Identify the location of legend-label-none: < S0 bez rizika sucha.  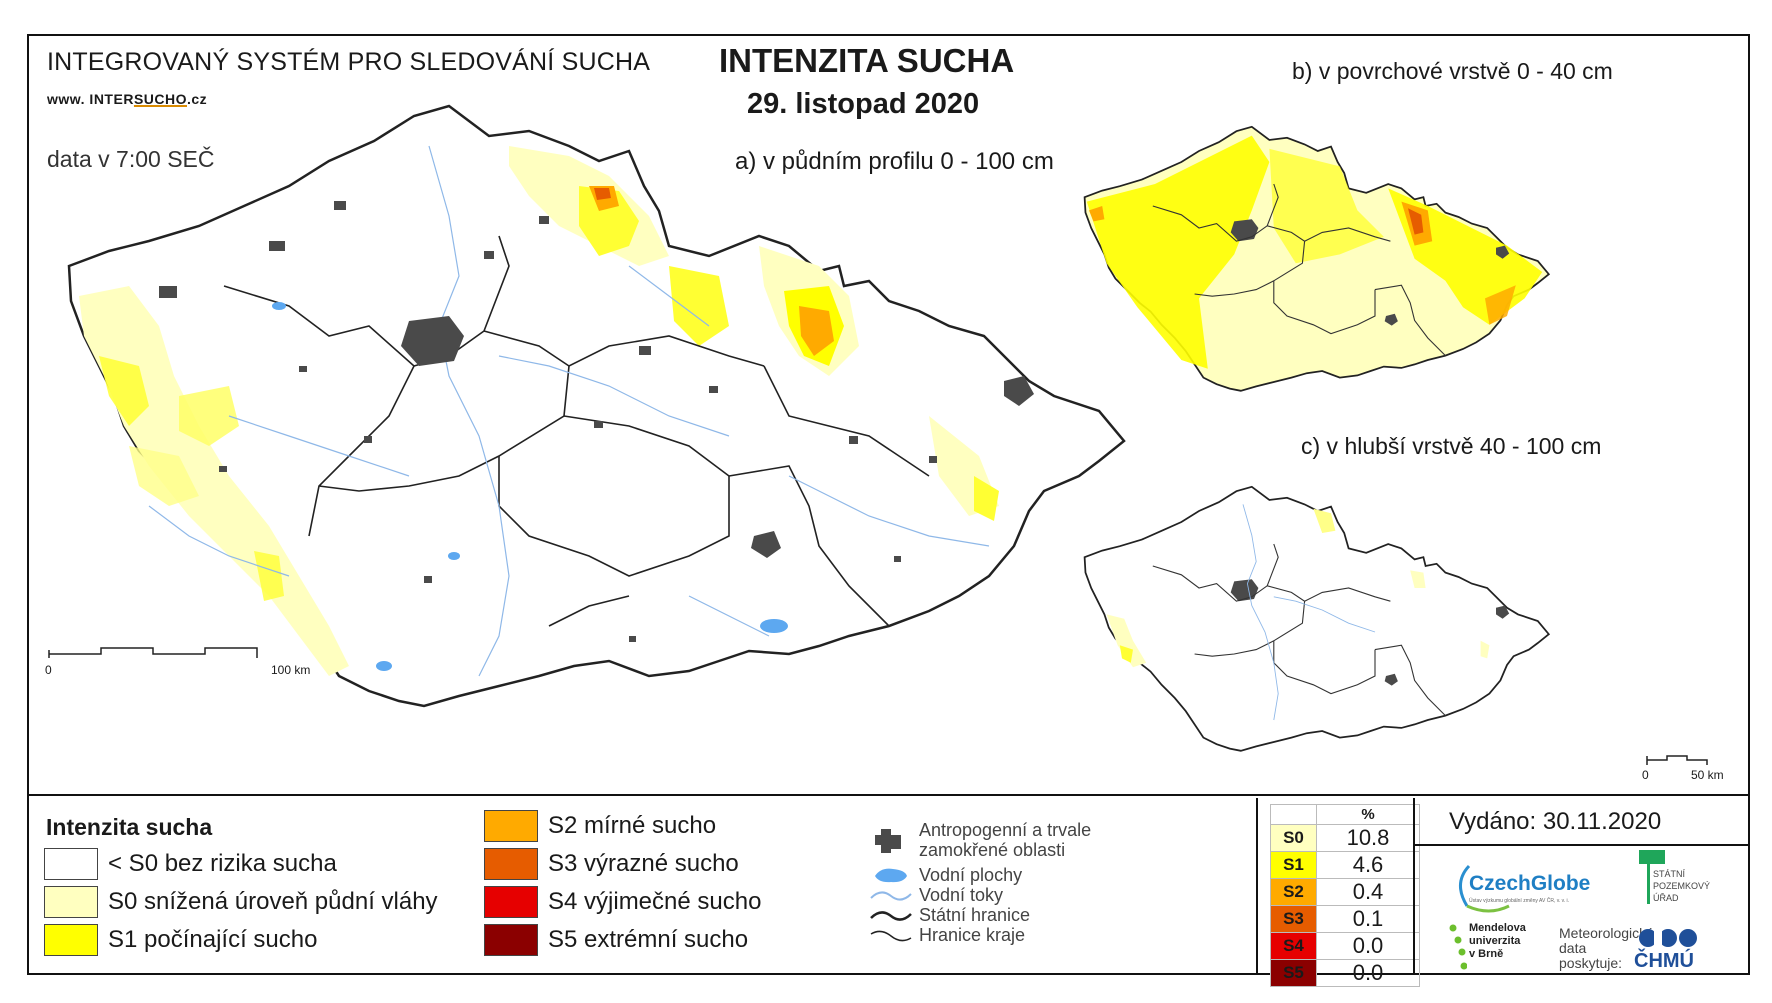
(222, 863).